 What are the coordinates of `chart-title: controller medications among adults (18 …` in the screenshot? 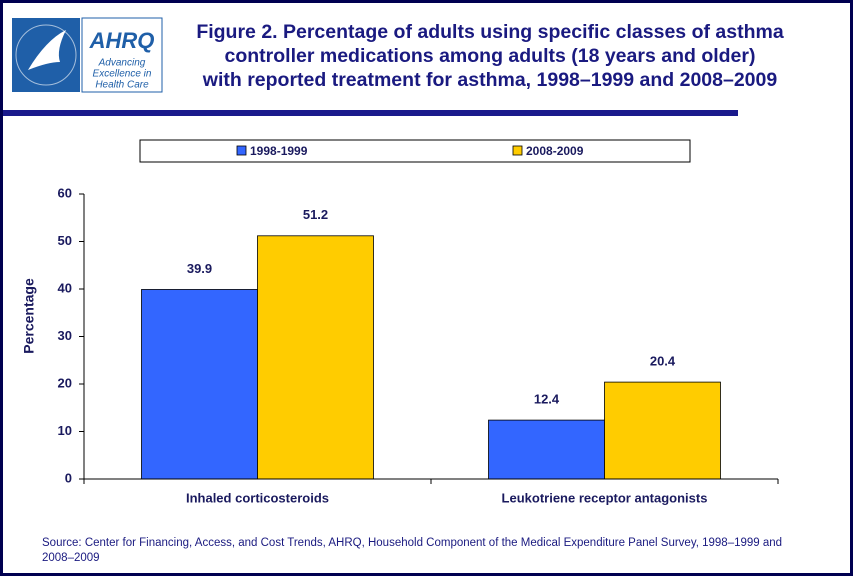 It's located at (490, 56).